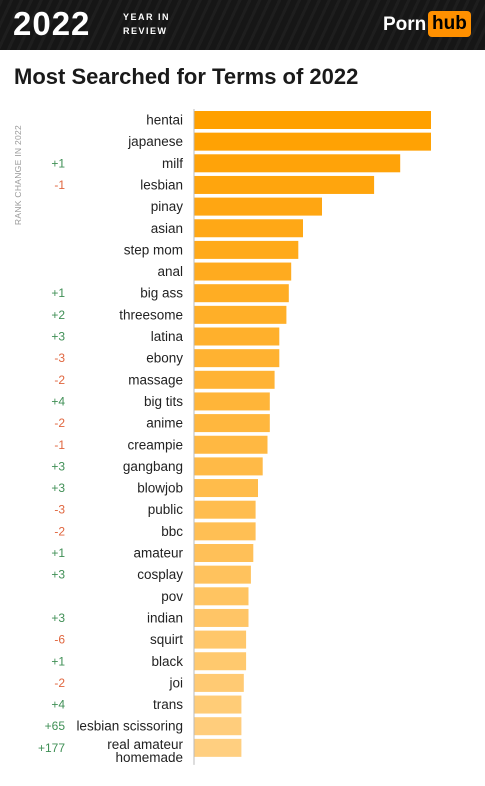 The height and width of the screenshot is (786, 485). Describe the element at coordinates (167, 661) in the screenshot. I see `category-label: black` at that location.